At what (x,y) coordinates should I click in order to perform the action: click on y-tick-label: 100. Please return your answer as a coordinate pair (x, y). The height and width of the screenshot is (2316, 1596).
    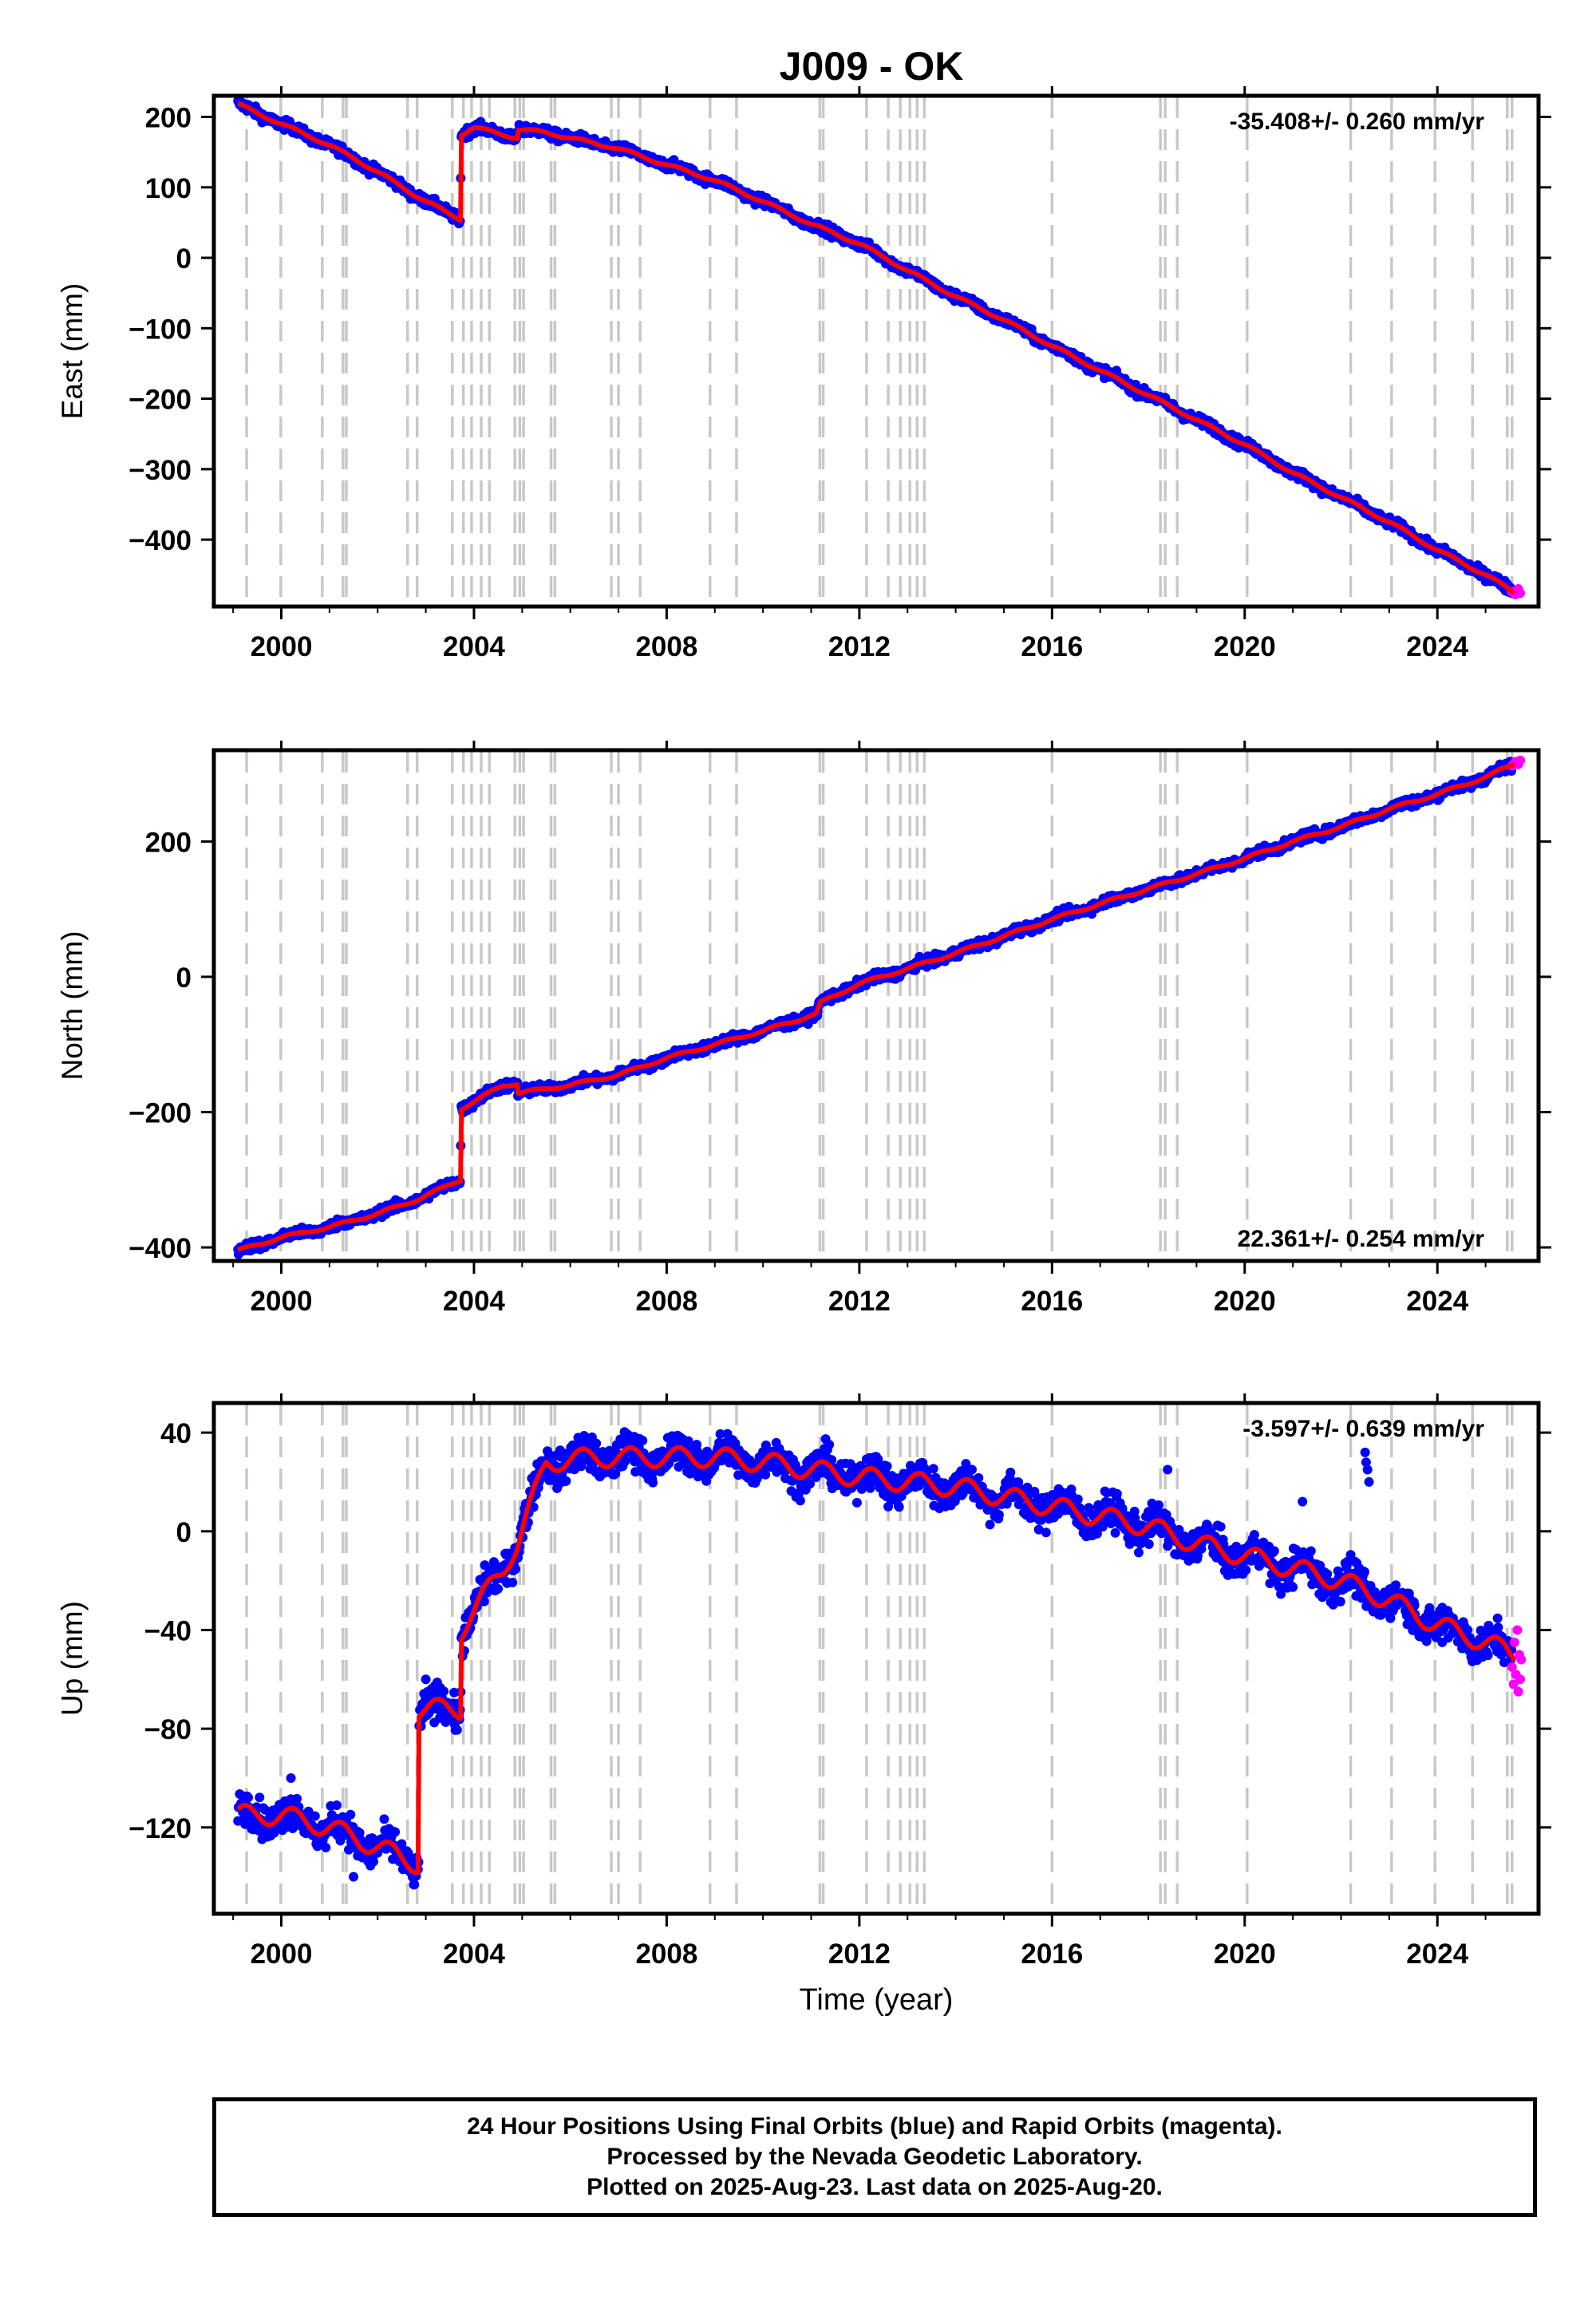
    Looking at the image, I should click on (168, 188).